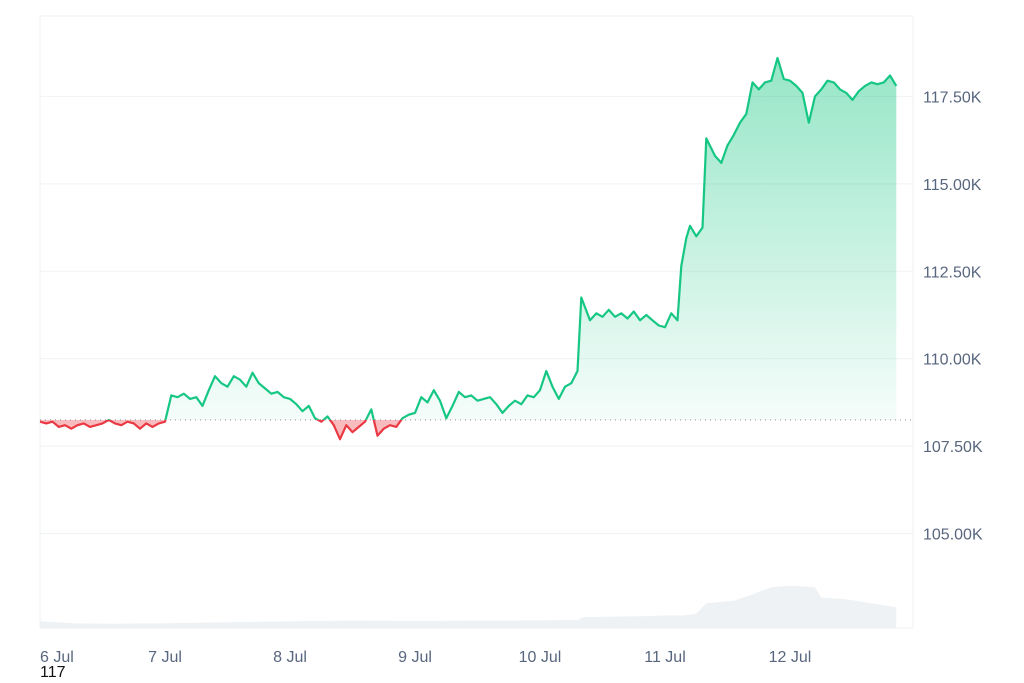 The image size is (1024, 683). I want to click on y-tick-label: 112.50K, so click(952, 272).